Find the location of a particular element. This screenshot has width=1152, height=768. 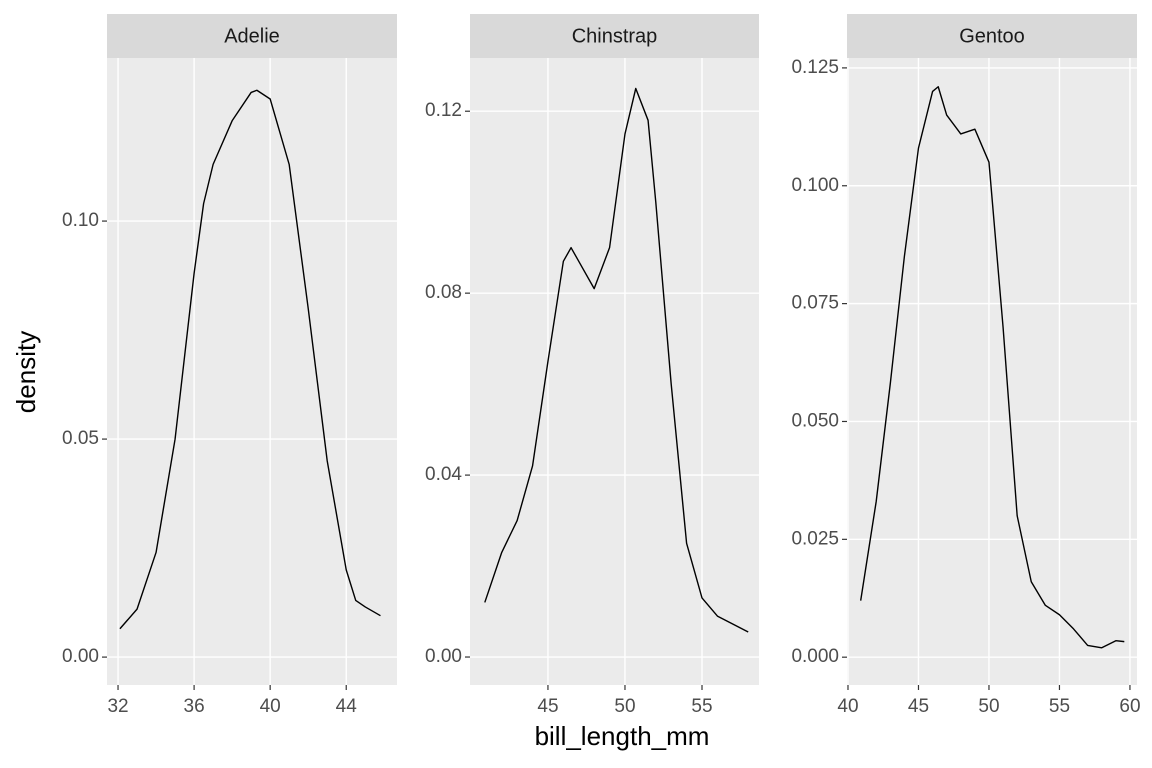

y-tick-label: 0.125 is located at coordinates (815, 67).